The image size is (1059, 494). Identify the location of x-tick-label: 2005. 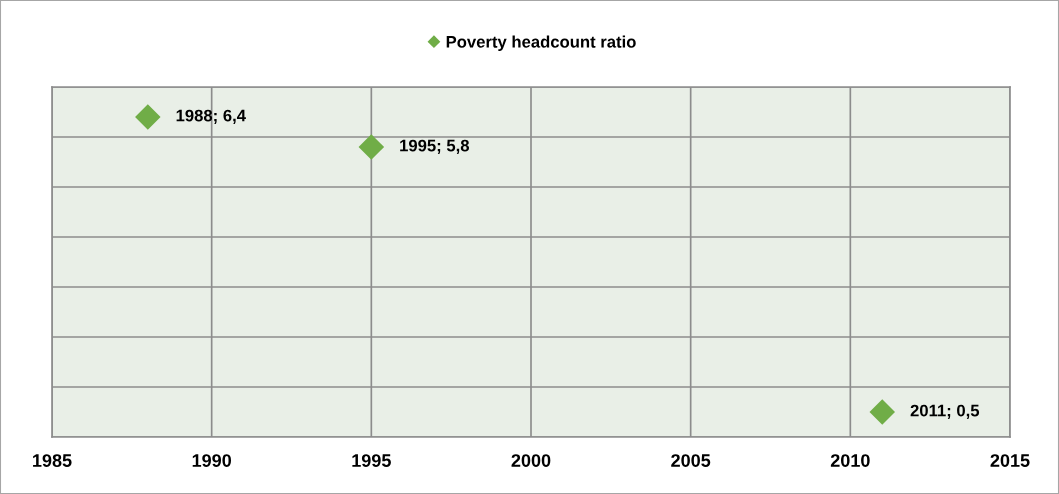
(691, 460).